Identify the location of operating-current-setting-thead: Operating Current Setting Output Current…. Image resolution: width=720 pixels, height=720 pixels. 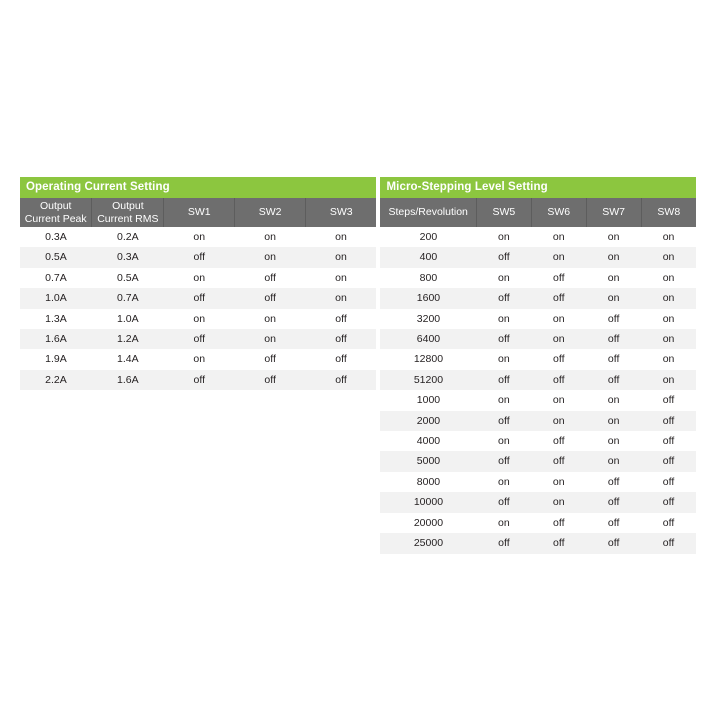
(198, 202).